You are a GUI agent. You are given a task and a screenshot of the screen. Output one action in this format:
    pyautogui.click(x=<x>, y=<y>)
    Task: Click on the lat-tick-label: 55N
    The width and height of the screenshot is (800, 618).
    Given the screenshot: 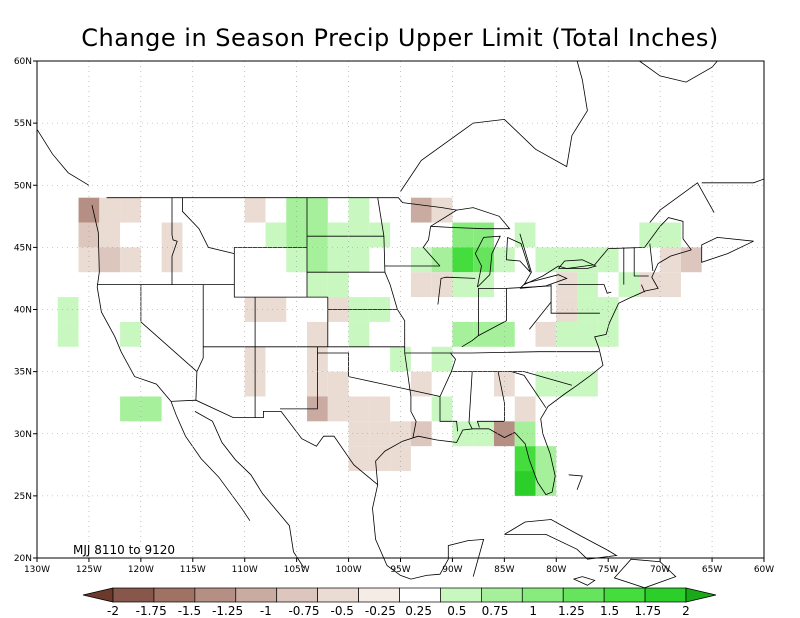 What is the action you would take?
    pyautogui.click(x=23, y=124)
    